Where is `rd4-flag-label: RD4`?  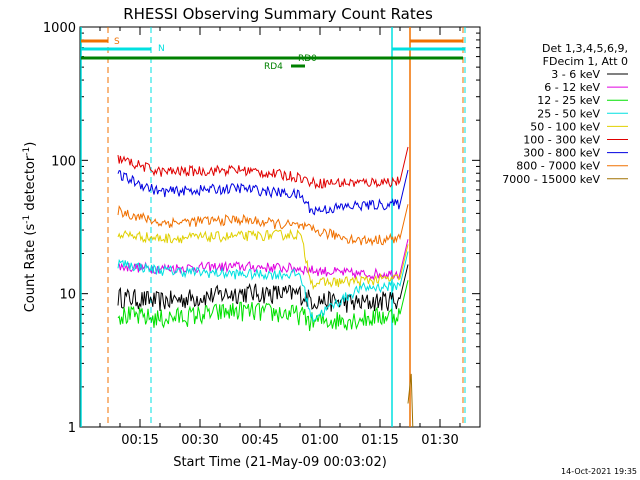
rd4-flag-label: RD4 is located at coordinates (273, 67).